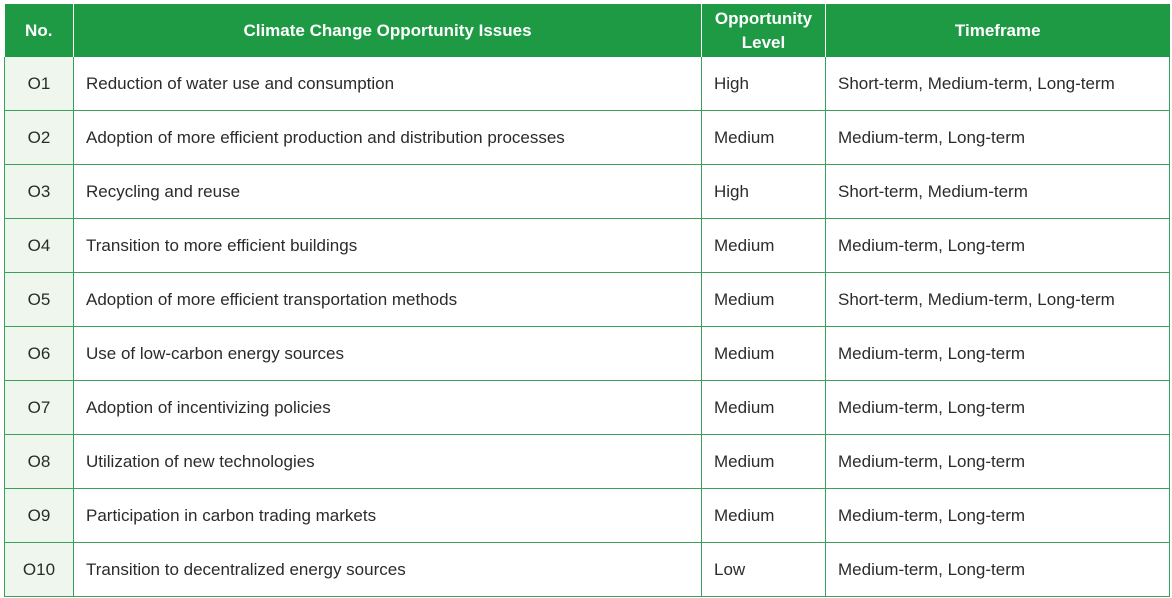 This screenshot has width=1172, height=598. Describe the element at coordinates (39, 191) in the screenshot. I see `no-cell: O3` at that location.